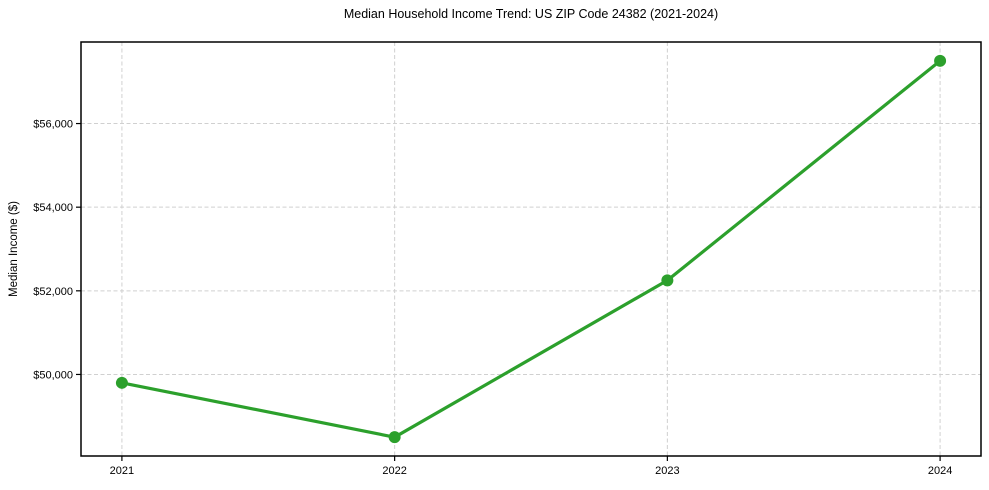 The image size is (989, 490). What do you see at coordinates (121, 382) in the screenshot?
I see `data-point-2021` at bounding box center [121, 382].